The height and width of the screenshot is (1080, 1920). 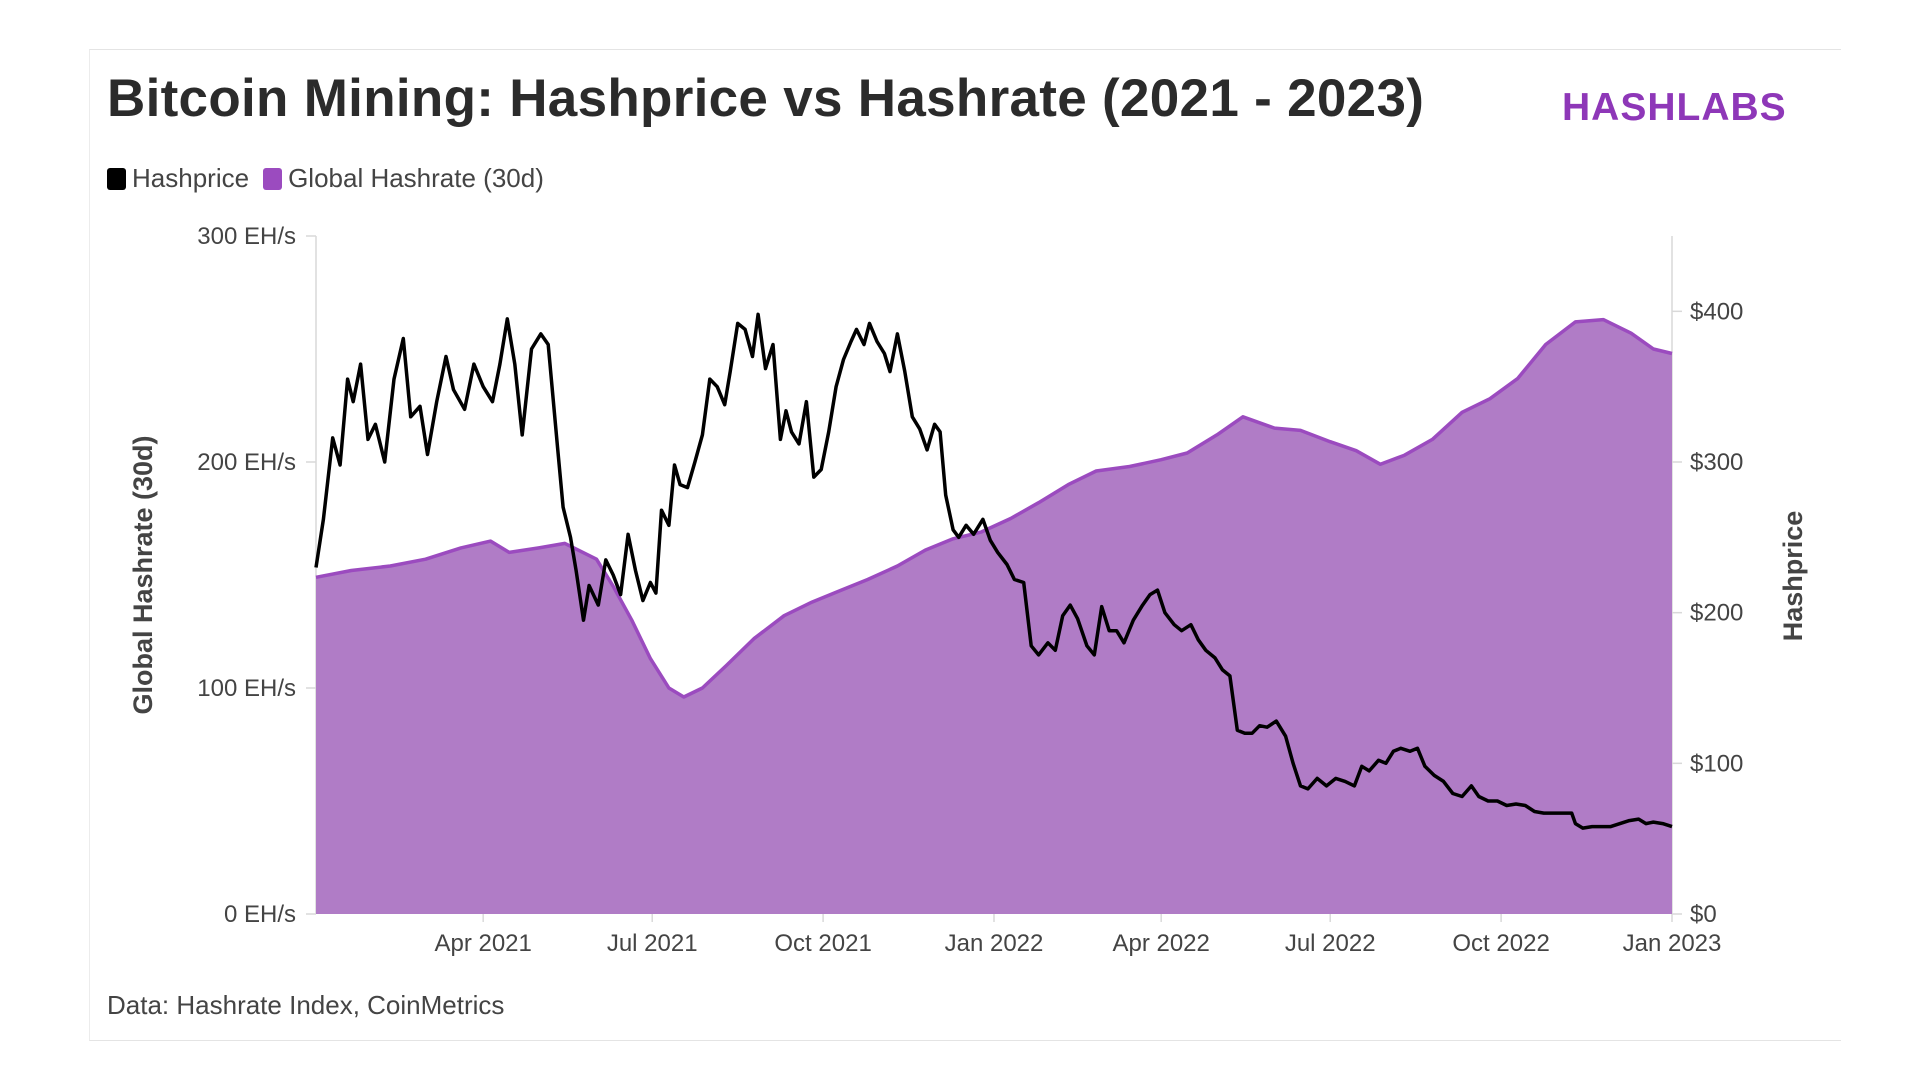 I want to click on legend: Hashprice Global Hashrate (30d), so click(x=332, y=178).